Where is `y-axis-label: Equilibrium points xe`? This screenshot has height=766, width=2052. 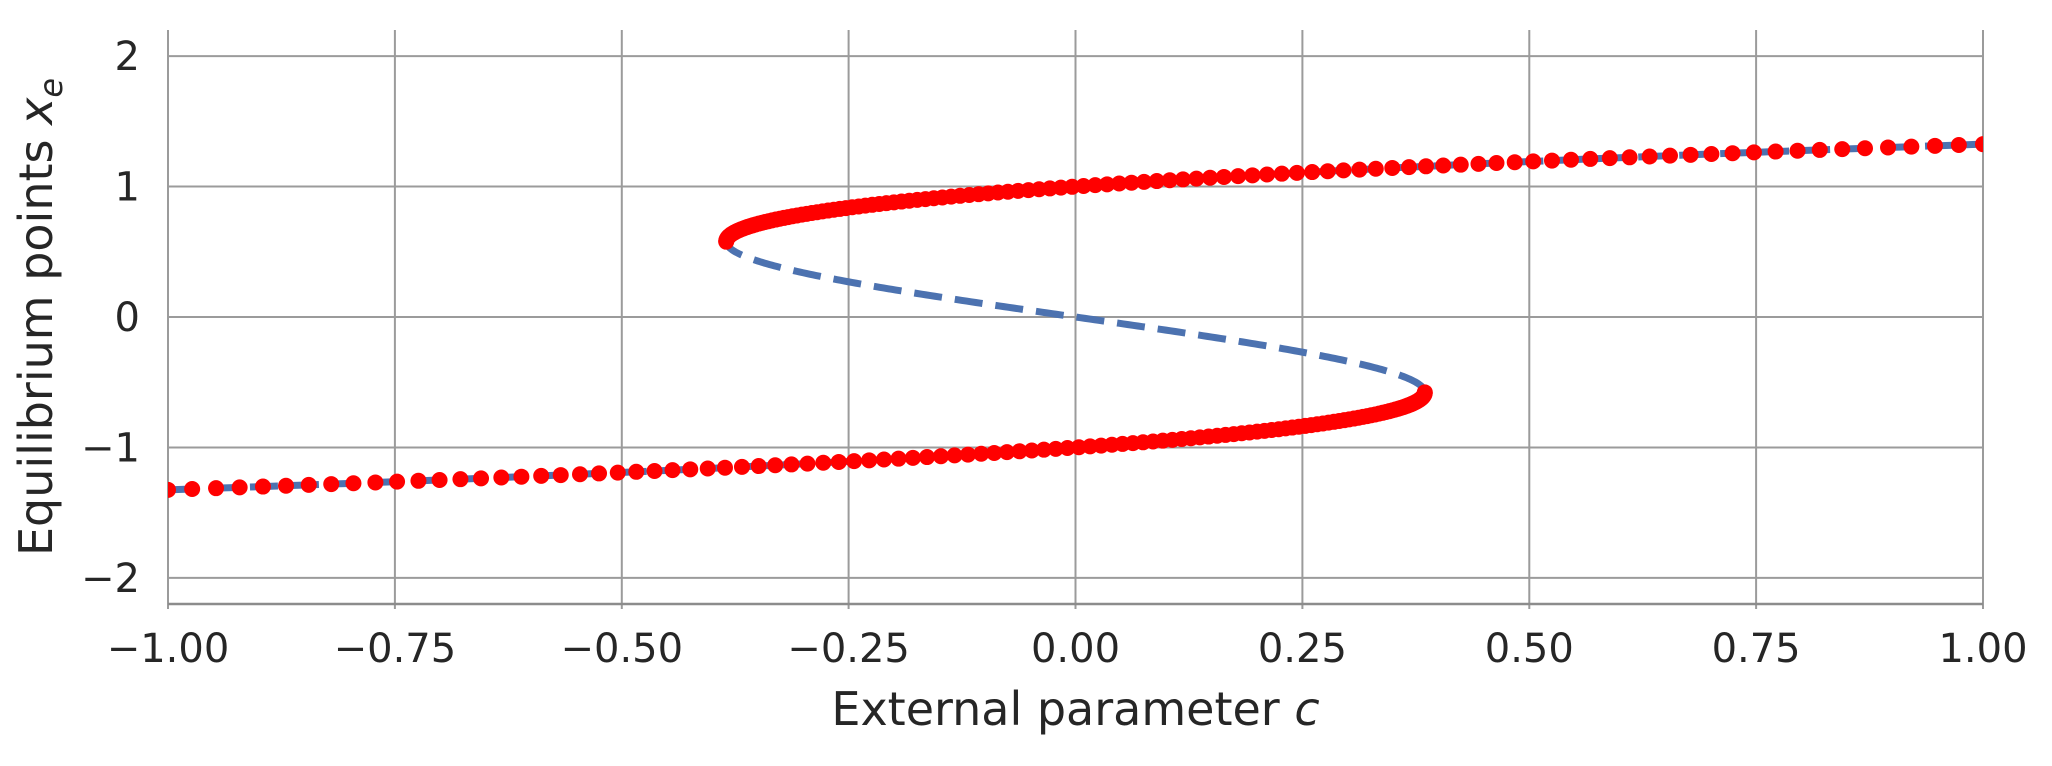 y-axis-label: Equilibrium points xe is located at coordinates (39, 317).